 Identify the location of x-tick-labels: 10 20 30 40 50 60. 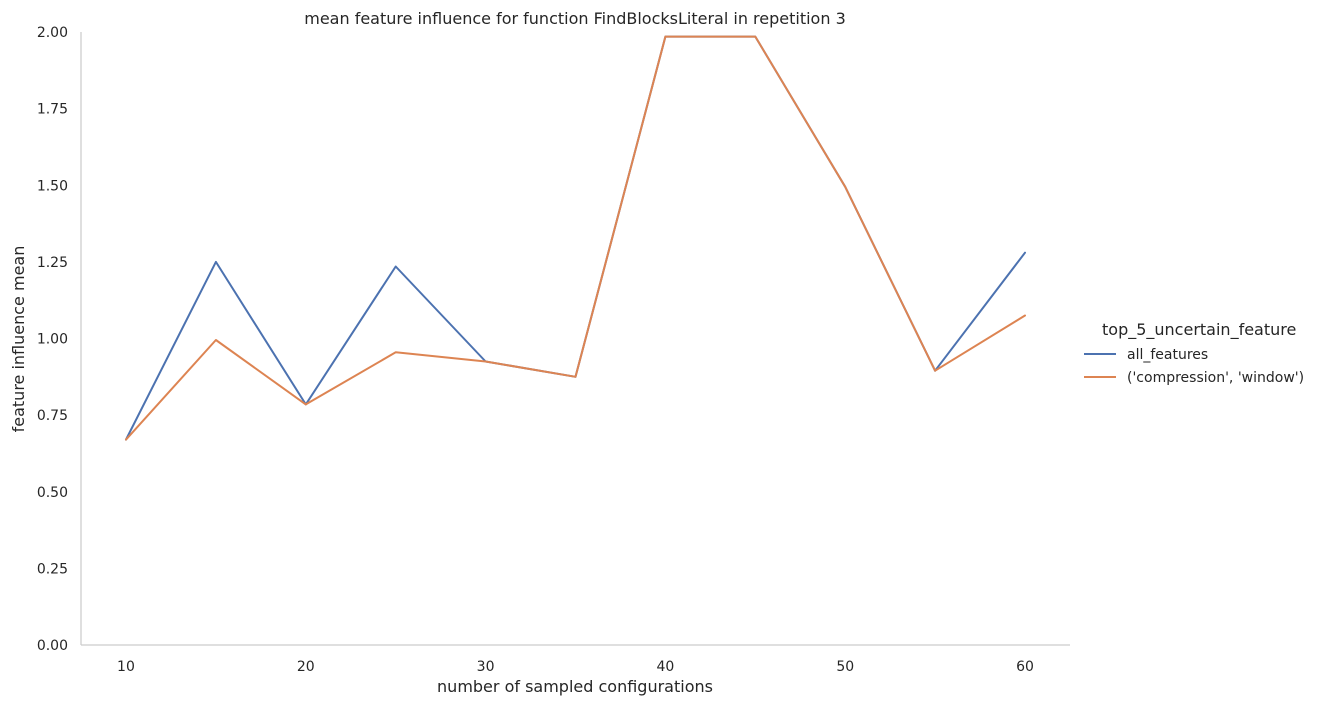
(575, 667).